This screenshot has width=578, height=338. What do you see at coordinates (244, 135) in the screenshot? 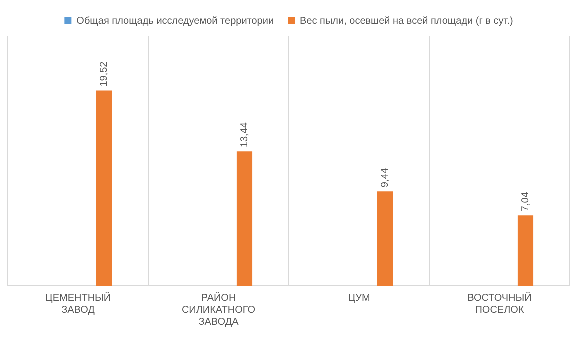
I see `data-label: 13,44` at bounding box center [244, 135].